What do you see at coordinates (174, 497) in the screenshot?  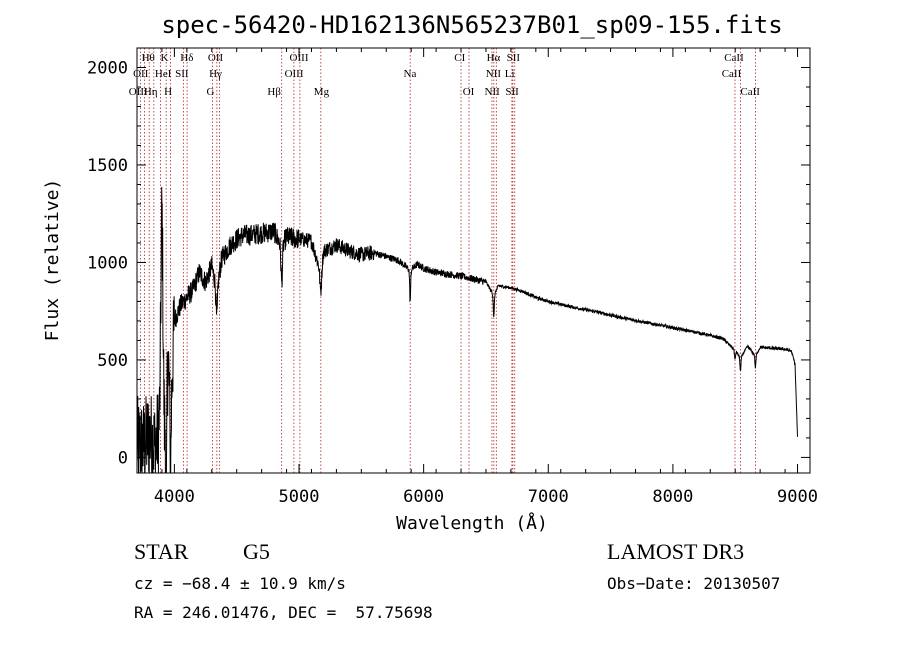 I see `x-tick-label-0: 4000` at bounding box center [174, 497].